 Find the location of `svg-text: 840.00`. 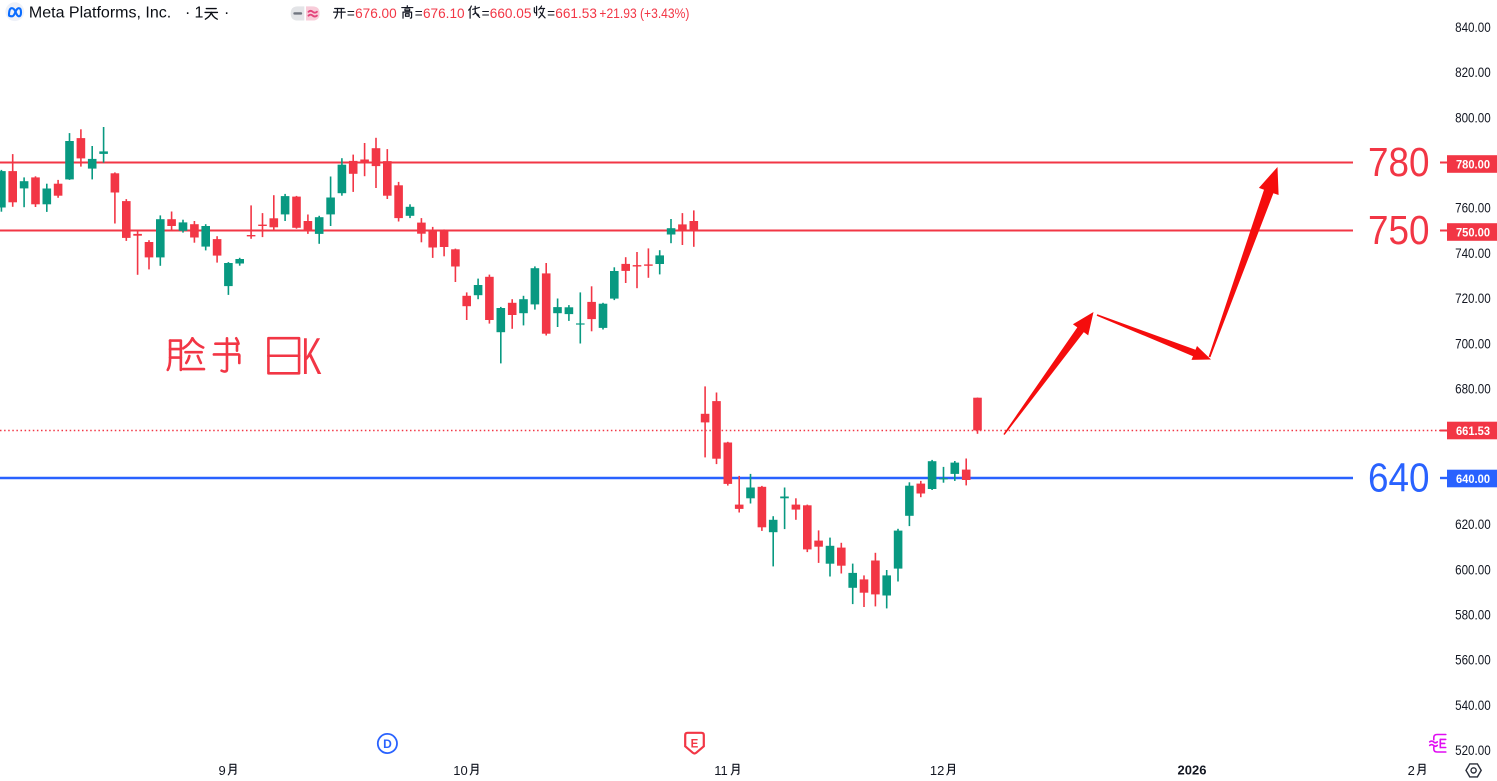

svg-text: 840.00 is located at coordinates (1473, 27).